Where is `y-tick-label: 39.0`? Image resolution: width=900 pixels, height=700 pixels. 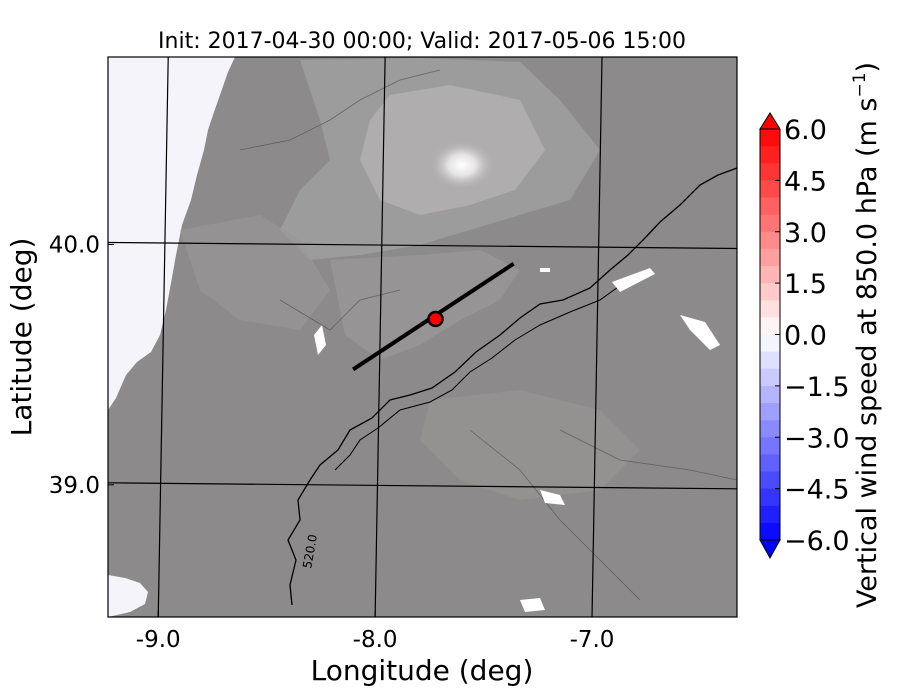
y-tick-label: 39.0 is located at coordinates (74, 486).